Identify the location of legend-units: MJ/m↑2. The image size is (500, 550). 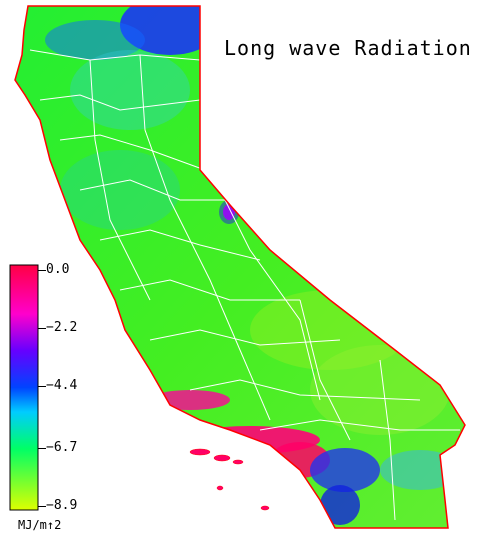
(40, 525).